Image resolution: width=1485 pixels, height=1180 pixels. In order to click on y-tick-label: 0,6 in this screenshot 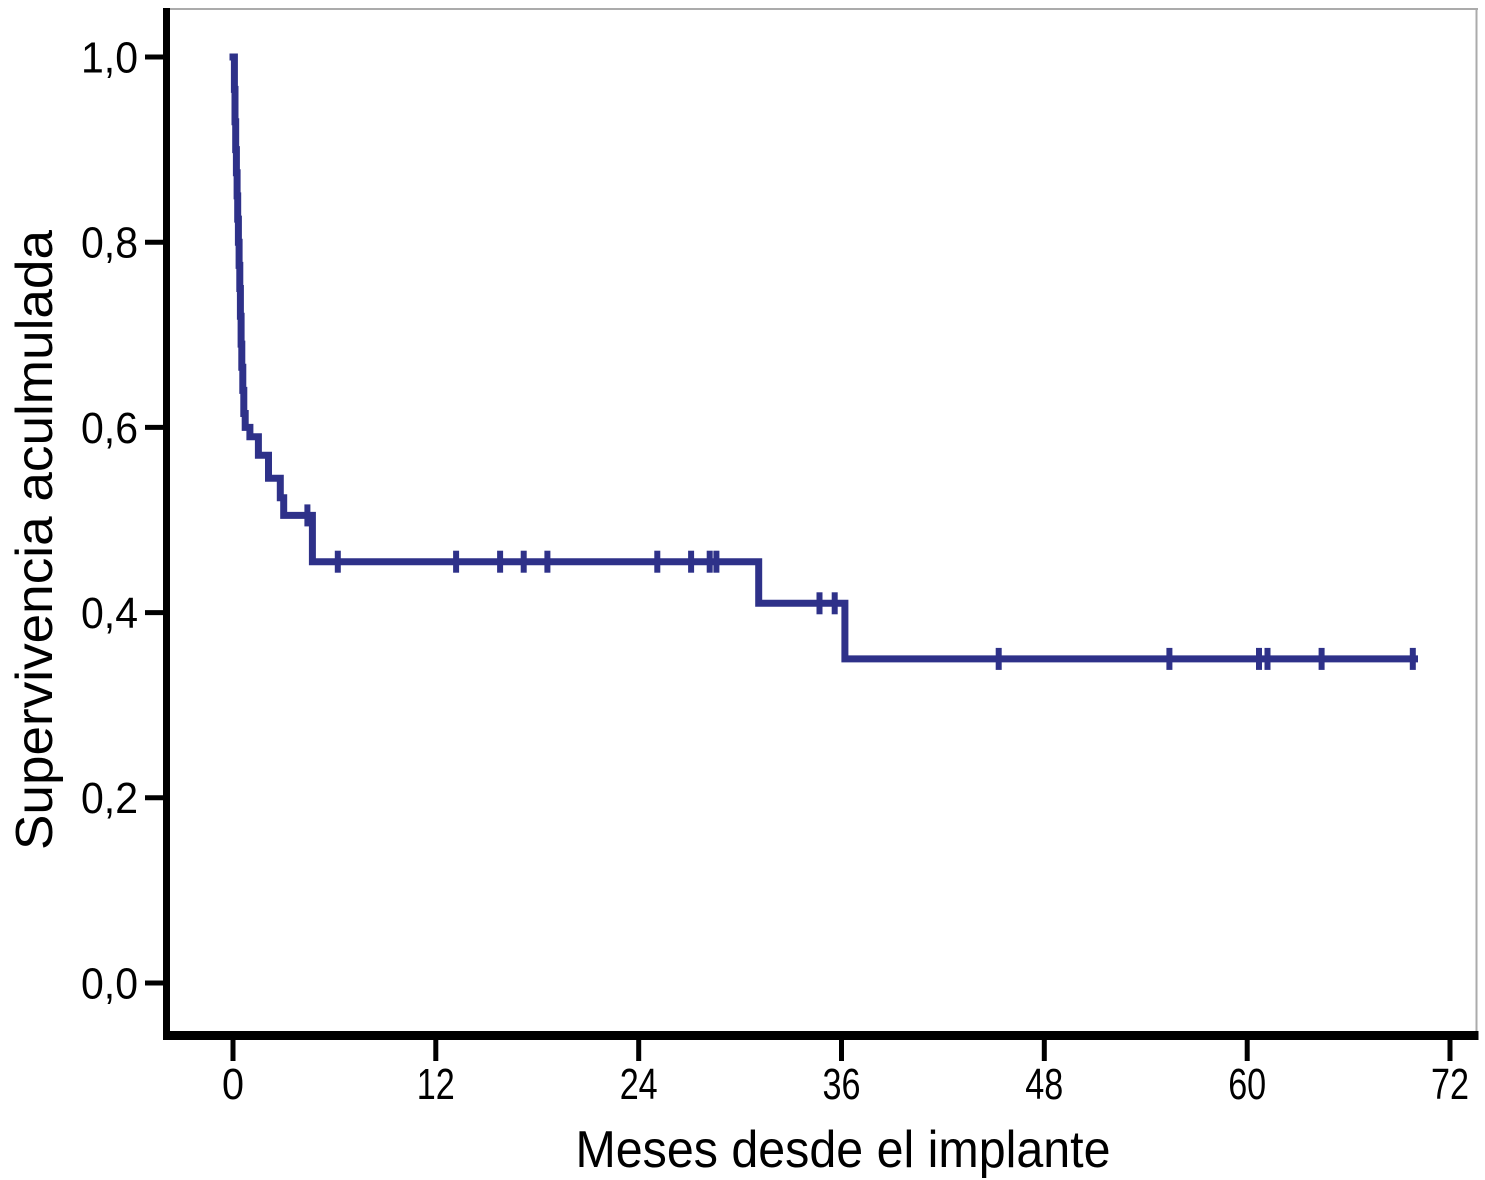, I will do `click(109, 428)`.